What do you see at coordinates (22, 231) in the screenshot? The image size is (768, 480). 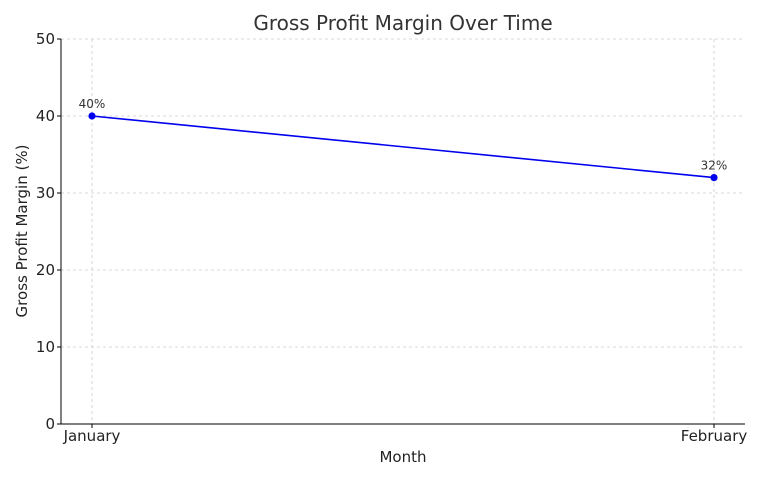 I see `y-axis-label: Gross Profit Margin (%)` at bounding box center [22, 231].